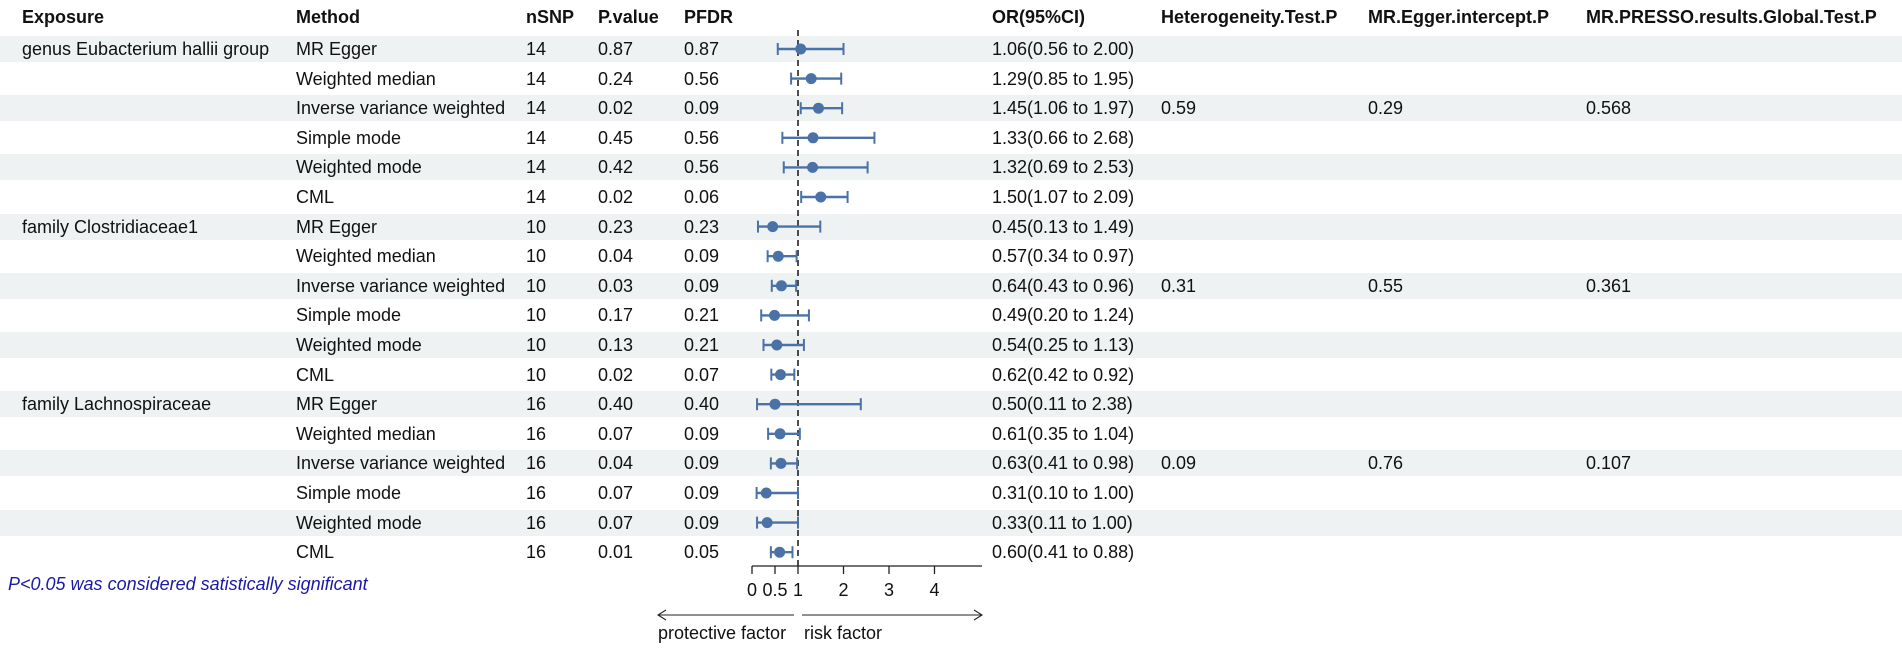 The image size is (1902, 650). I want to click on pvalue-cell: 0.02, so click(616, 374).